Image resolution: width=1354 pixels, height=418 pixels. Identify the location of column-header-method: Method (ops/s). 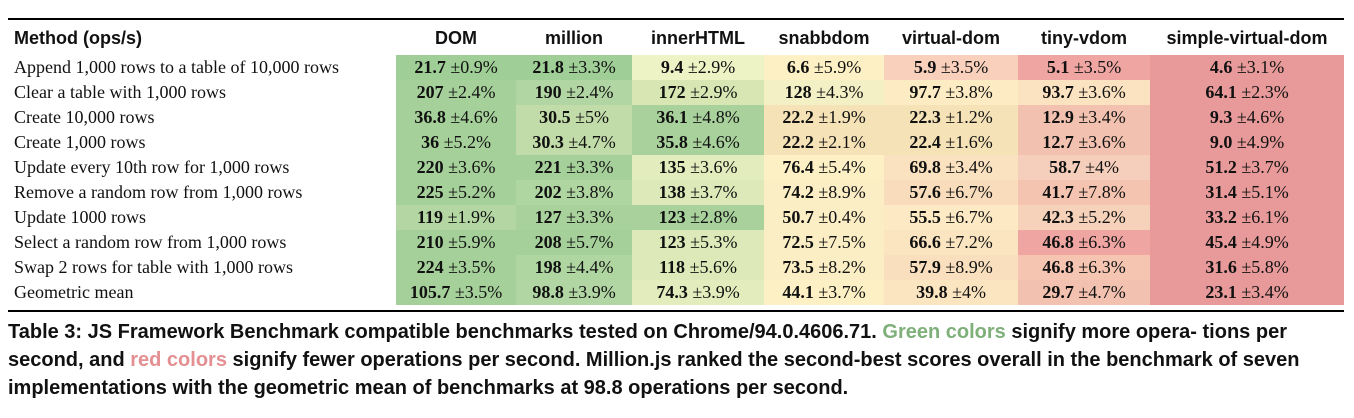
(78, 38).